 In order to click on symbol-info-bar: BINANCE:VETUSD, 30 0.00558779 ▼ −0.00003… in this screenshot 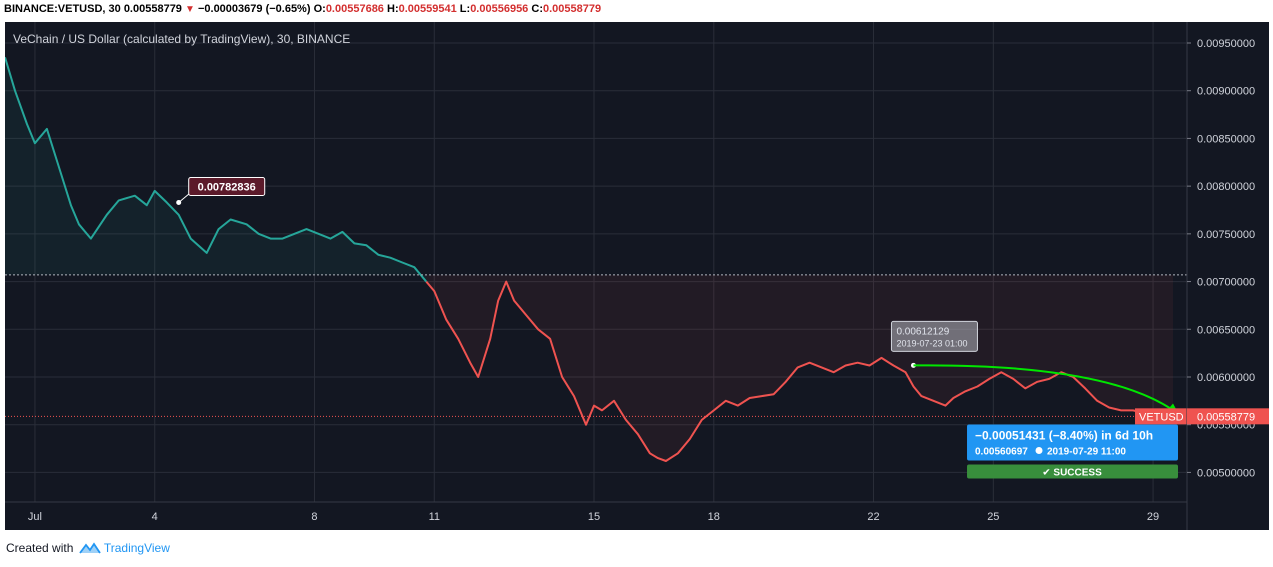, I will do `click(636, 10)`.